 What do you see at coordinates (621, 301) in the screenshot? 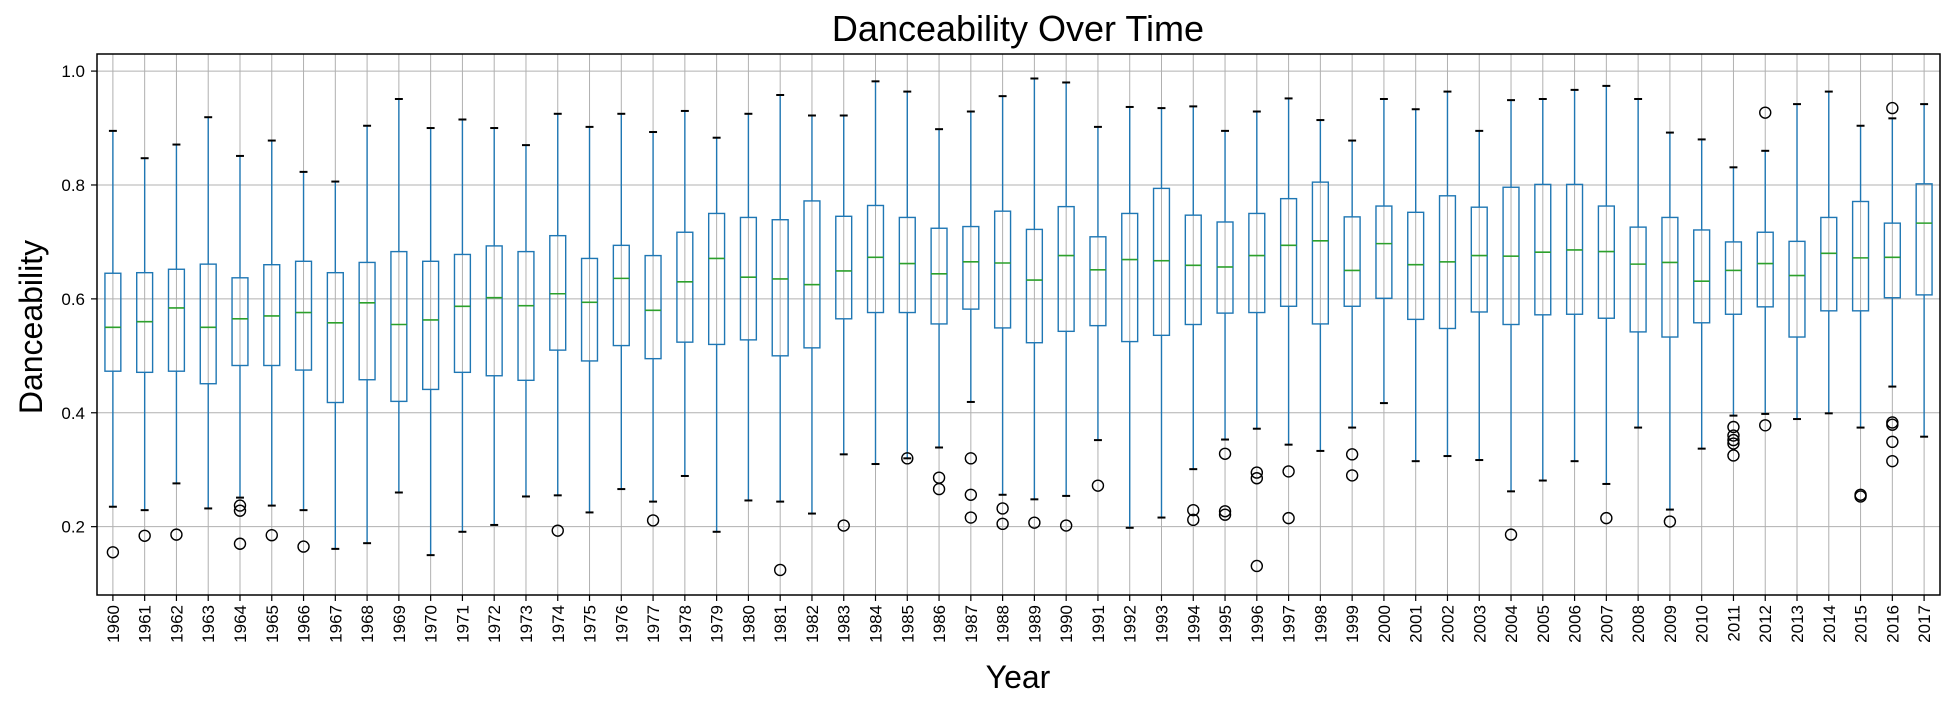
I see `box-1976` at bounding box center [621, 301].